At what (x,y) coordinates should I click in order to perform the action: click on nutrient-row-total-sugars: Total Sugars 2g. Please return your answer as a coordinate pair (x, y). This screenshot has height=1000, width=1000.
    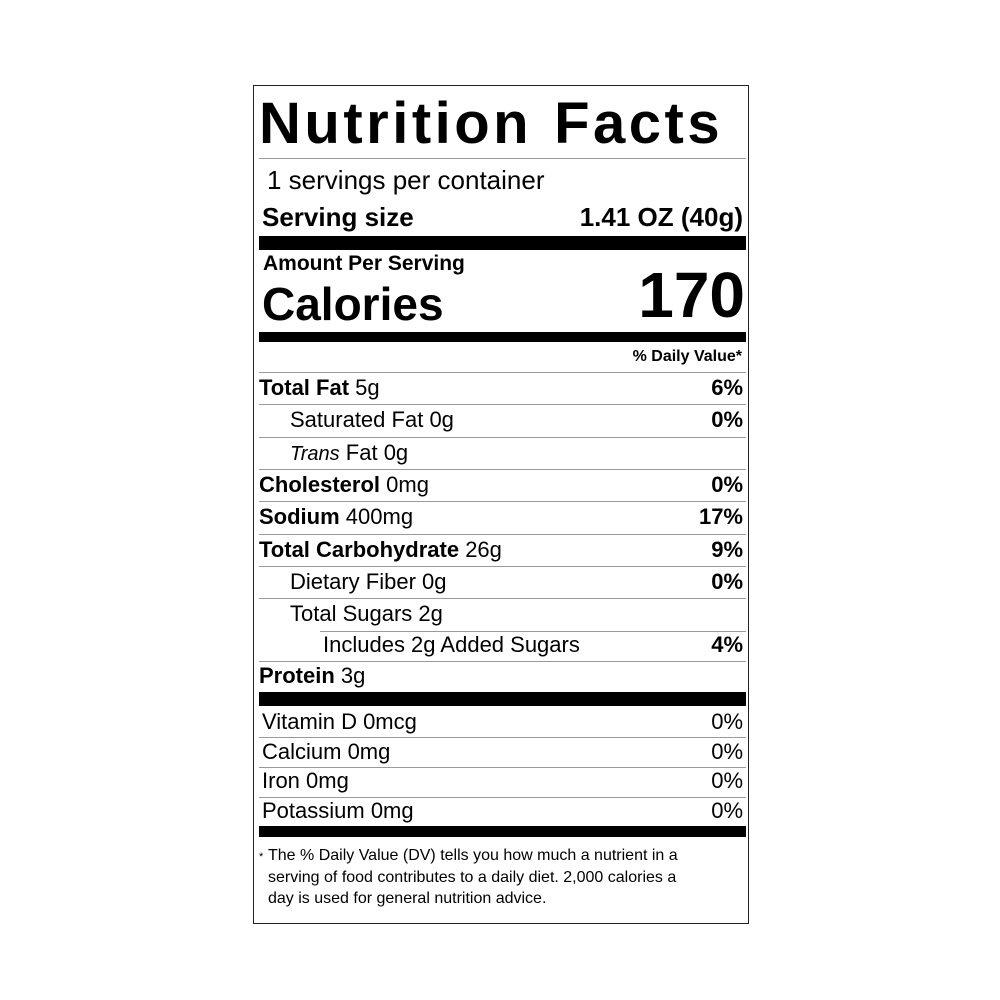
    Looking at the image, I should click on (501, 614).